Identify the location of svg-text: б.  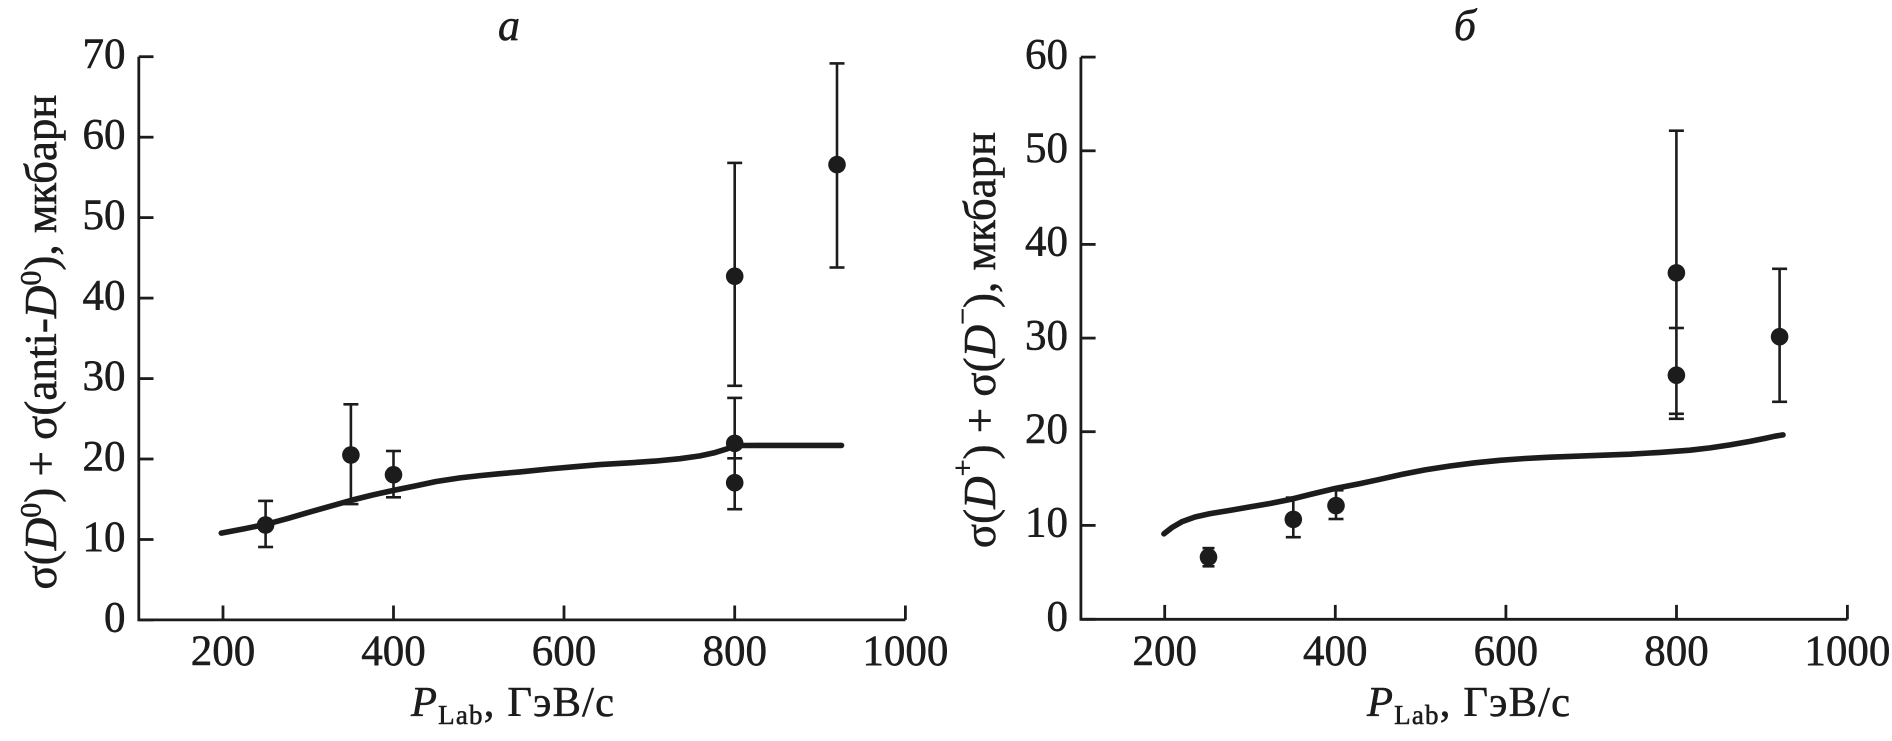
(1466, 25).